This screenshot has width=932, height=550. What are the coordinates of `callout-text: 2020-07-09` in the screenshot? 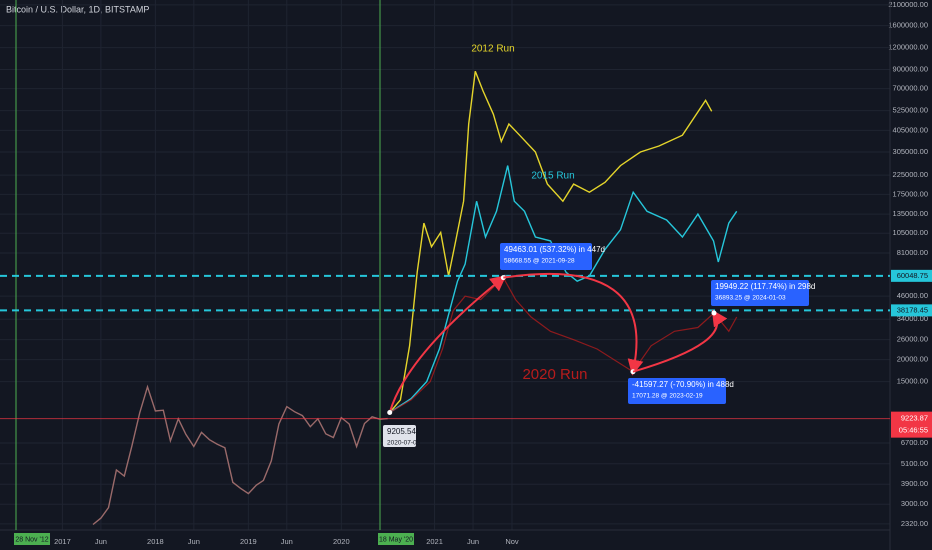 It's located at (404, 443).